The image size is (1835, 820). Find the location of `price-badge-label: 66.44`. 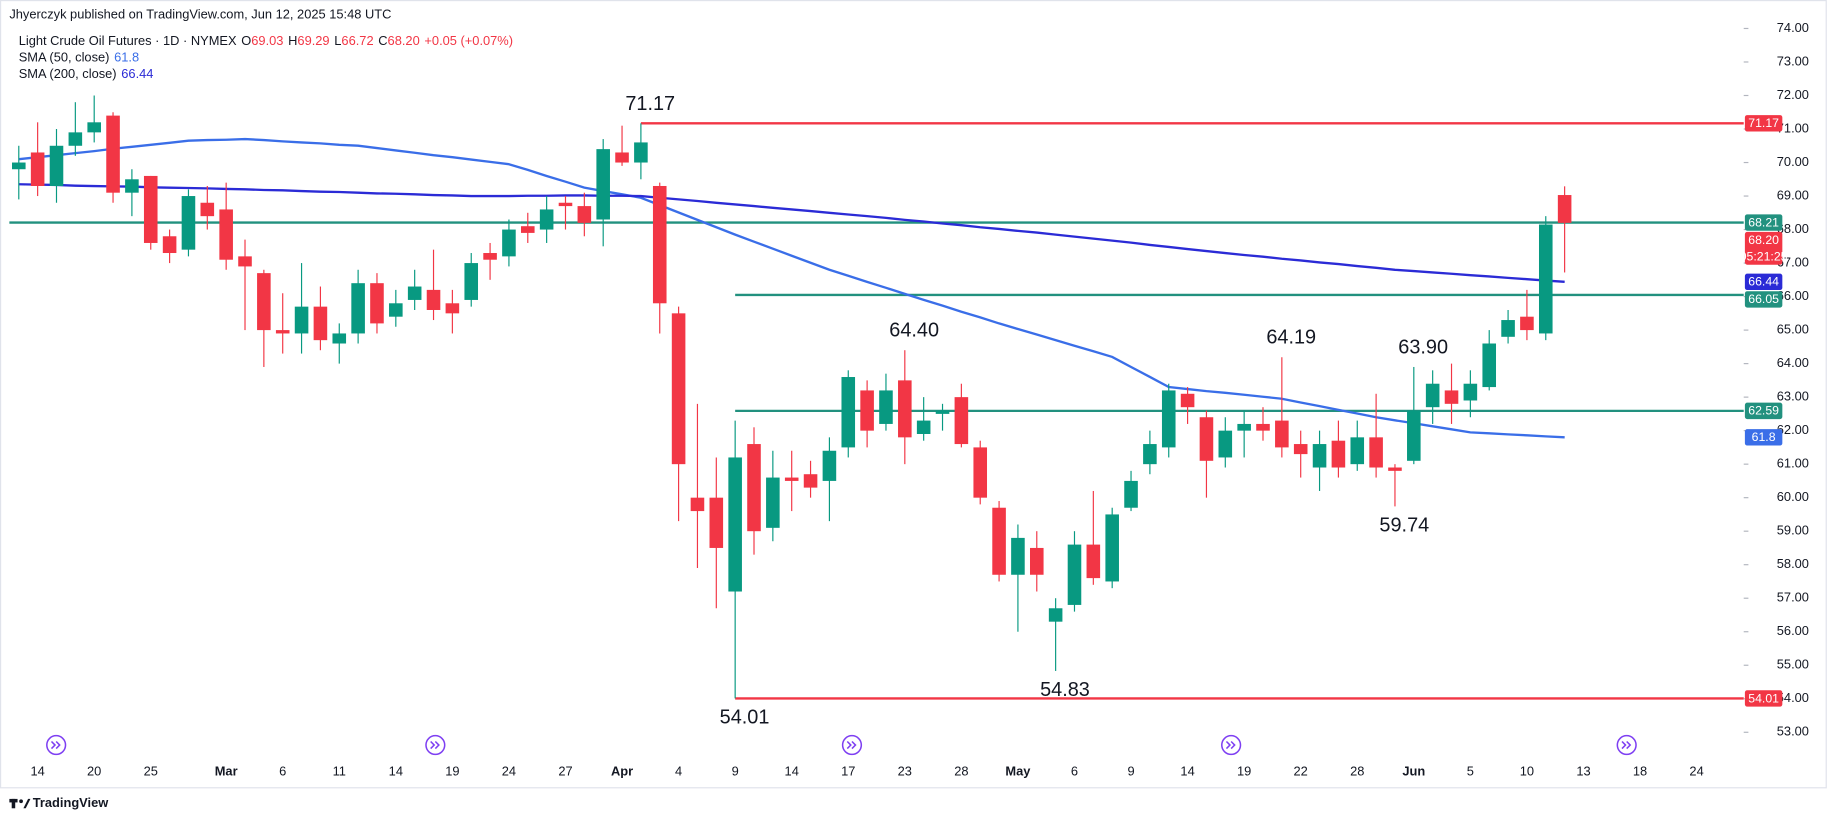

price-badge-label: 66.44 is located at coordinates (1763, 282).